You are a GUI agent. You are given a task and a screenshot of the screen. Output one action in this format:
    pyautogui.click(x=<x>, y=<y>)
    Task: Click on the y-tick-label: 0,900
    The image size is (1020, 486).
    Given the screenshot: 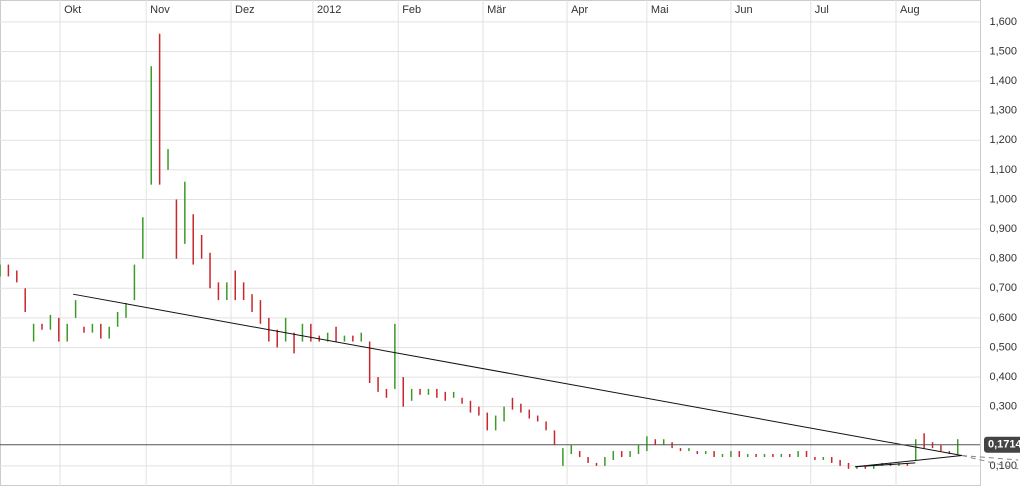 What is the action you would take?
    pyautogui.click(x=1003, y=229)
    